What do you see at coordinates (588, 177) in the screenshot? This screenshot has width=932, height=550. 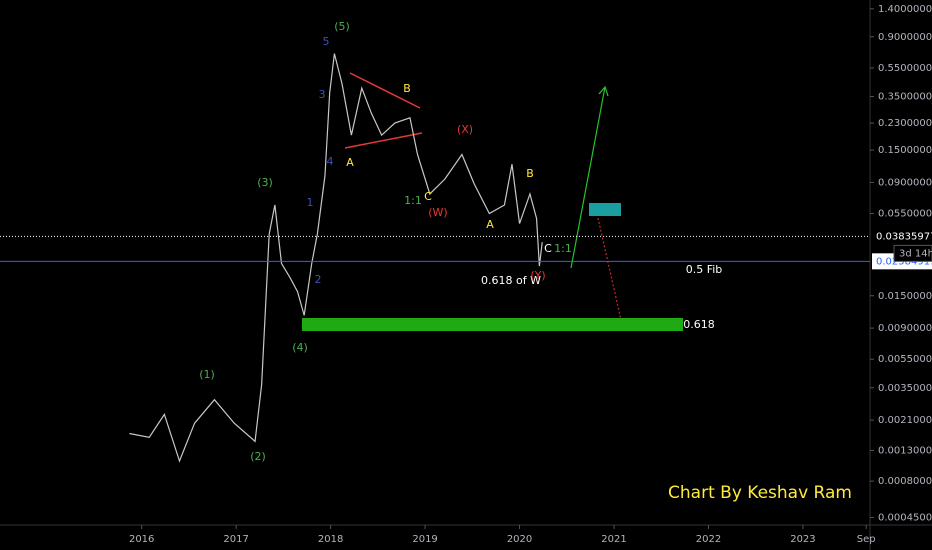 I see `bull-arrow` at bounding box center [588, 177].